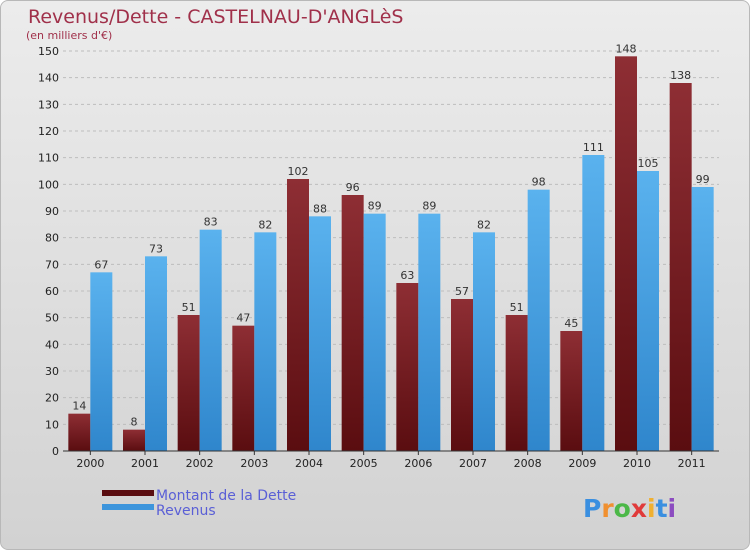 This screenshot has height=550, width=750. Describe the element at coordinates (215, 17) in the screenshot. I see `chart-title: Revenus/Dette - CASTELNAU-D'ANGLèS` at that location.